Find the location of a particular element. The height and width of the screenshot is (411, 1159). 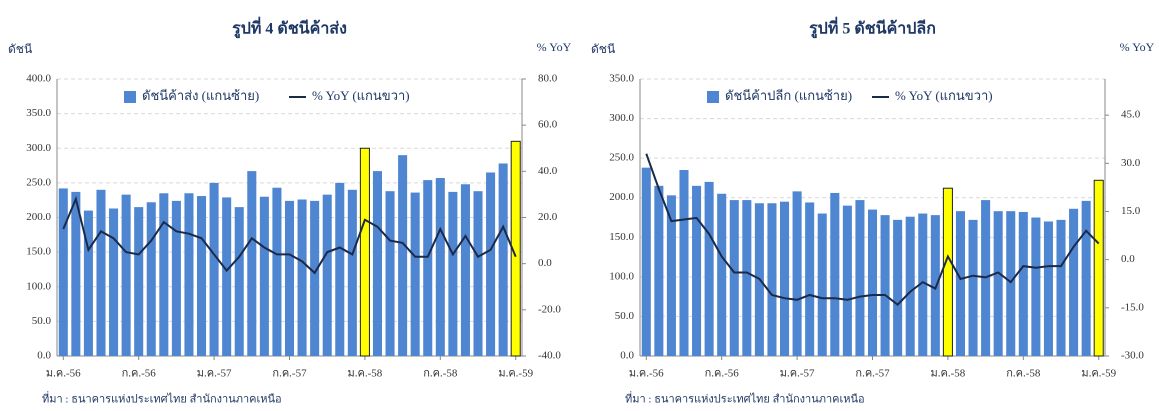

x-tick-label: ม.ค.-58 is located at coordinates (948, 374).